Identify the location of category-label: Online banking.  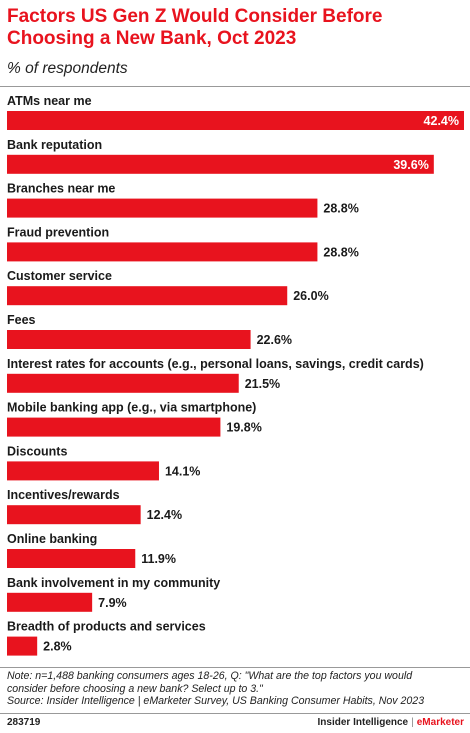
(52, 539).